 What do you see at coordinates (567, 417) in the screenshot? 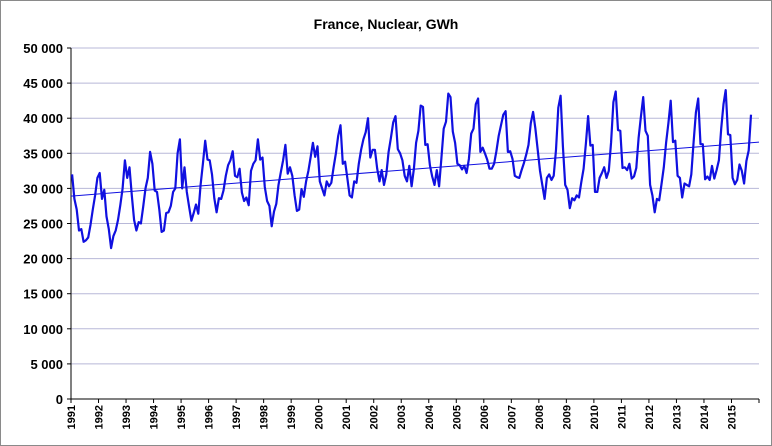
I see `x-tick-label-2009: 2009` at bounding box center [567, 417].